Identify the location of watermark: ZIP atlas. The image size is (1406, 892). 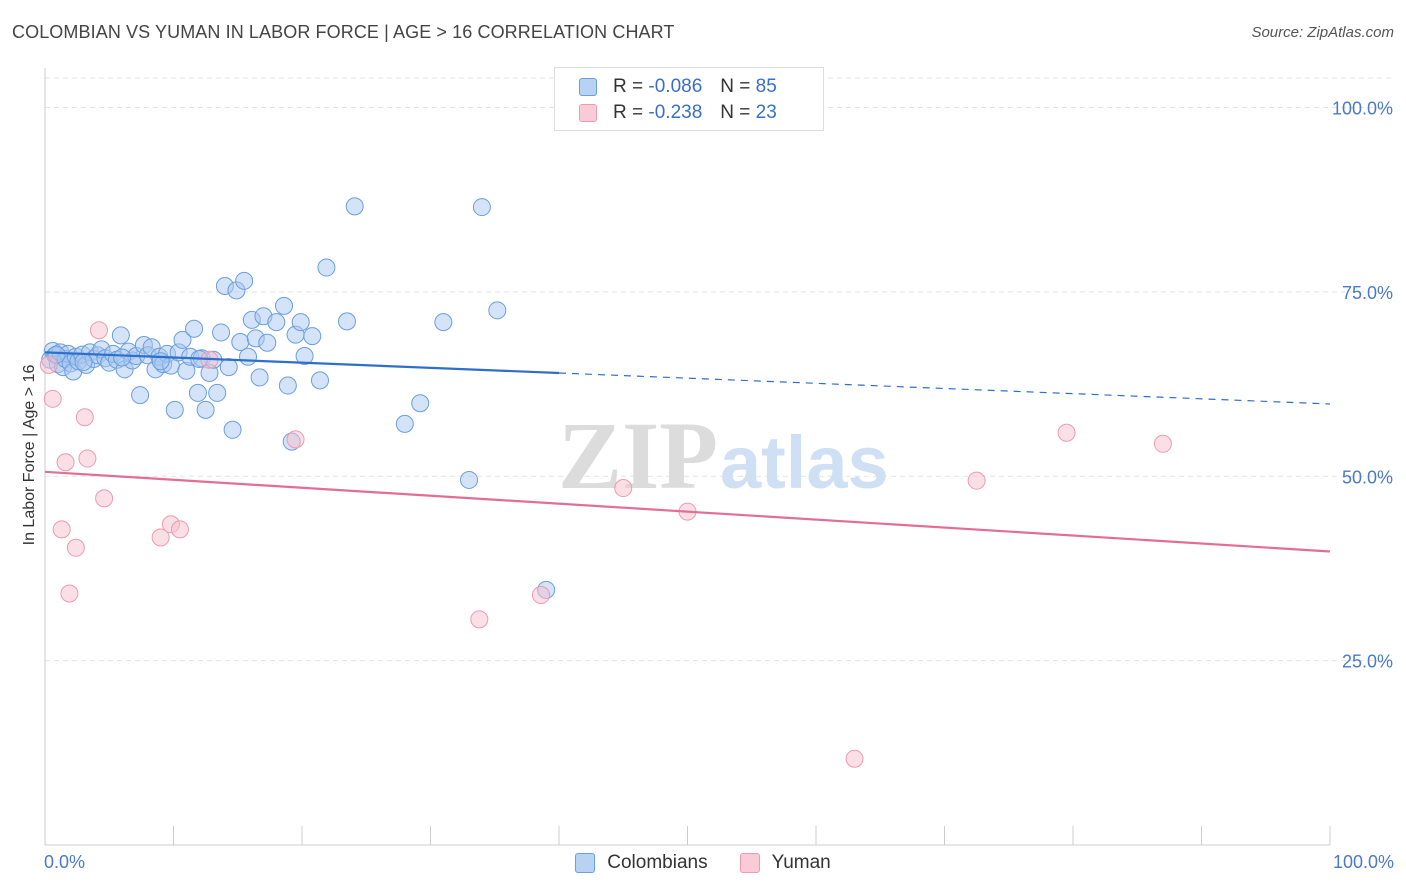
(723, 455).